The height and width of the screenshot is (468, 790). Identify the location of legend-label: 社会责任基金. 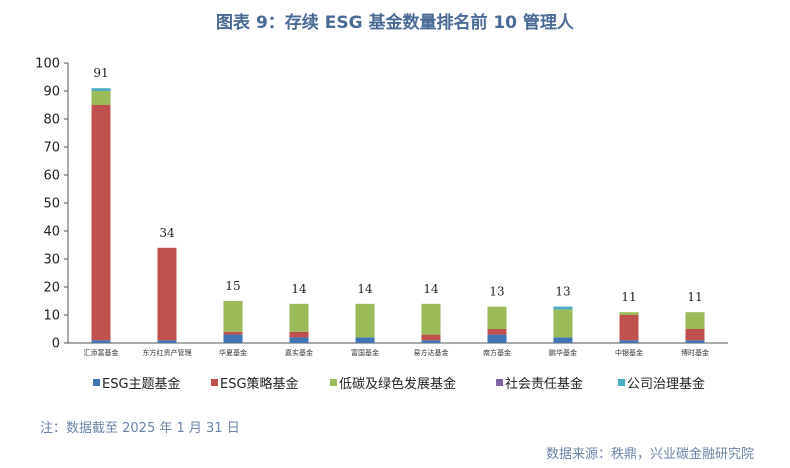
(544, 384).